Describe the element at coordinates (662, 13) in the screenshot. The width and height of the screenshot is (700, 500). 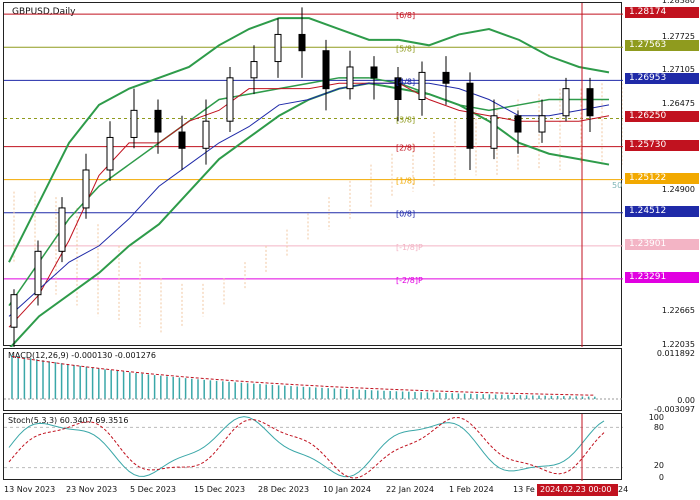
I see `price-level-tag: 1.28174` at that location.